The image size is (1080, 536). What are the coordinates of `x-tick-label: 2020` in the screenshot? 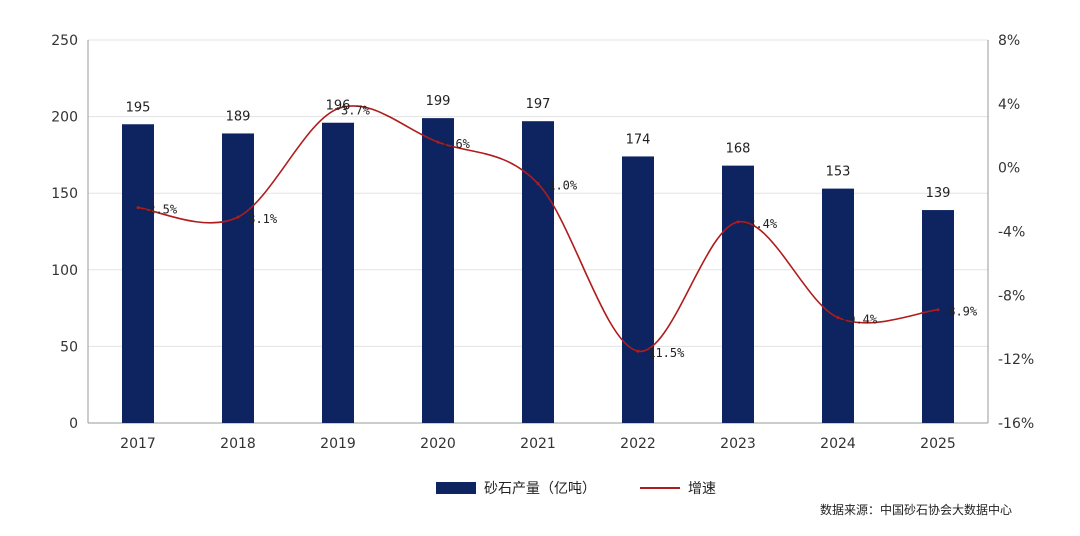 It's located at (438, 444).